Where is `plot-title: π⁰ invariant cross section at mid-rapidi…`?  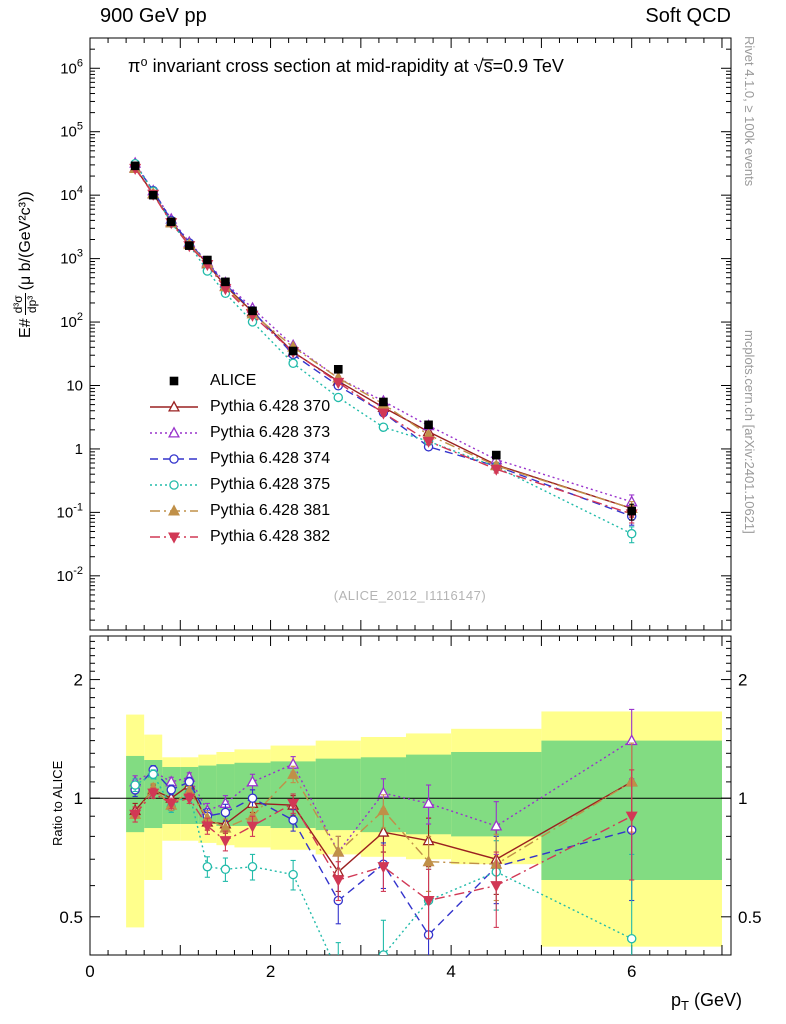
plot-title: π⁰ invariant cross section at mid-rapidi… is located at coordinates (346, 66).